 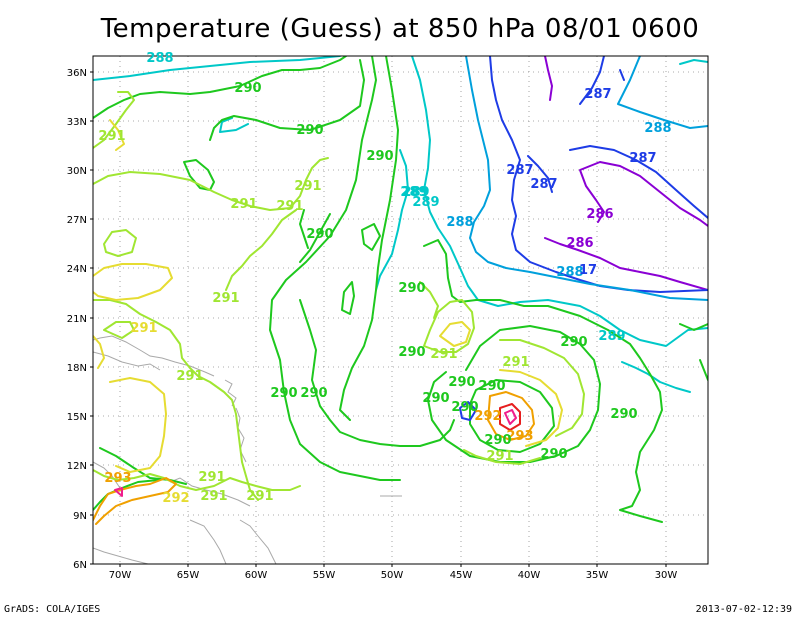 I want to click on isotherm-288-b, so click(x=662, y=92).